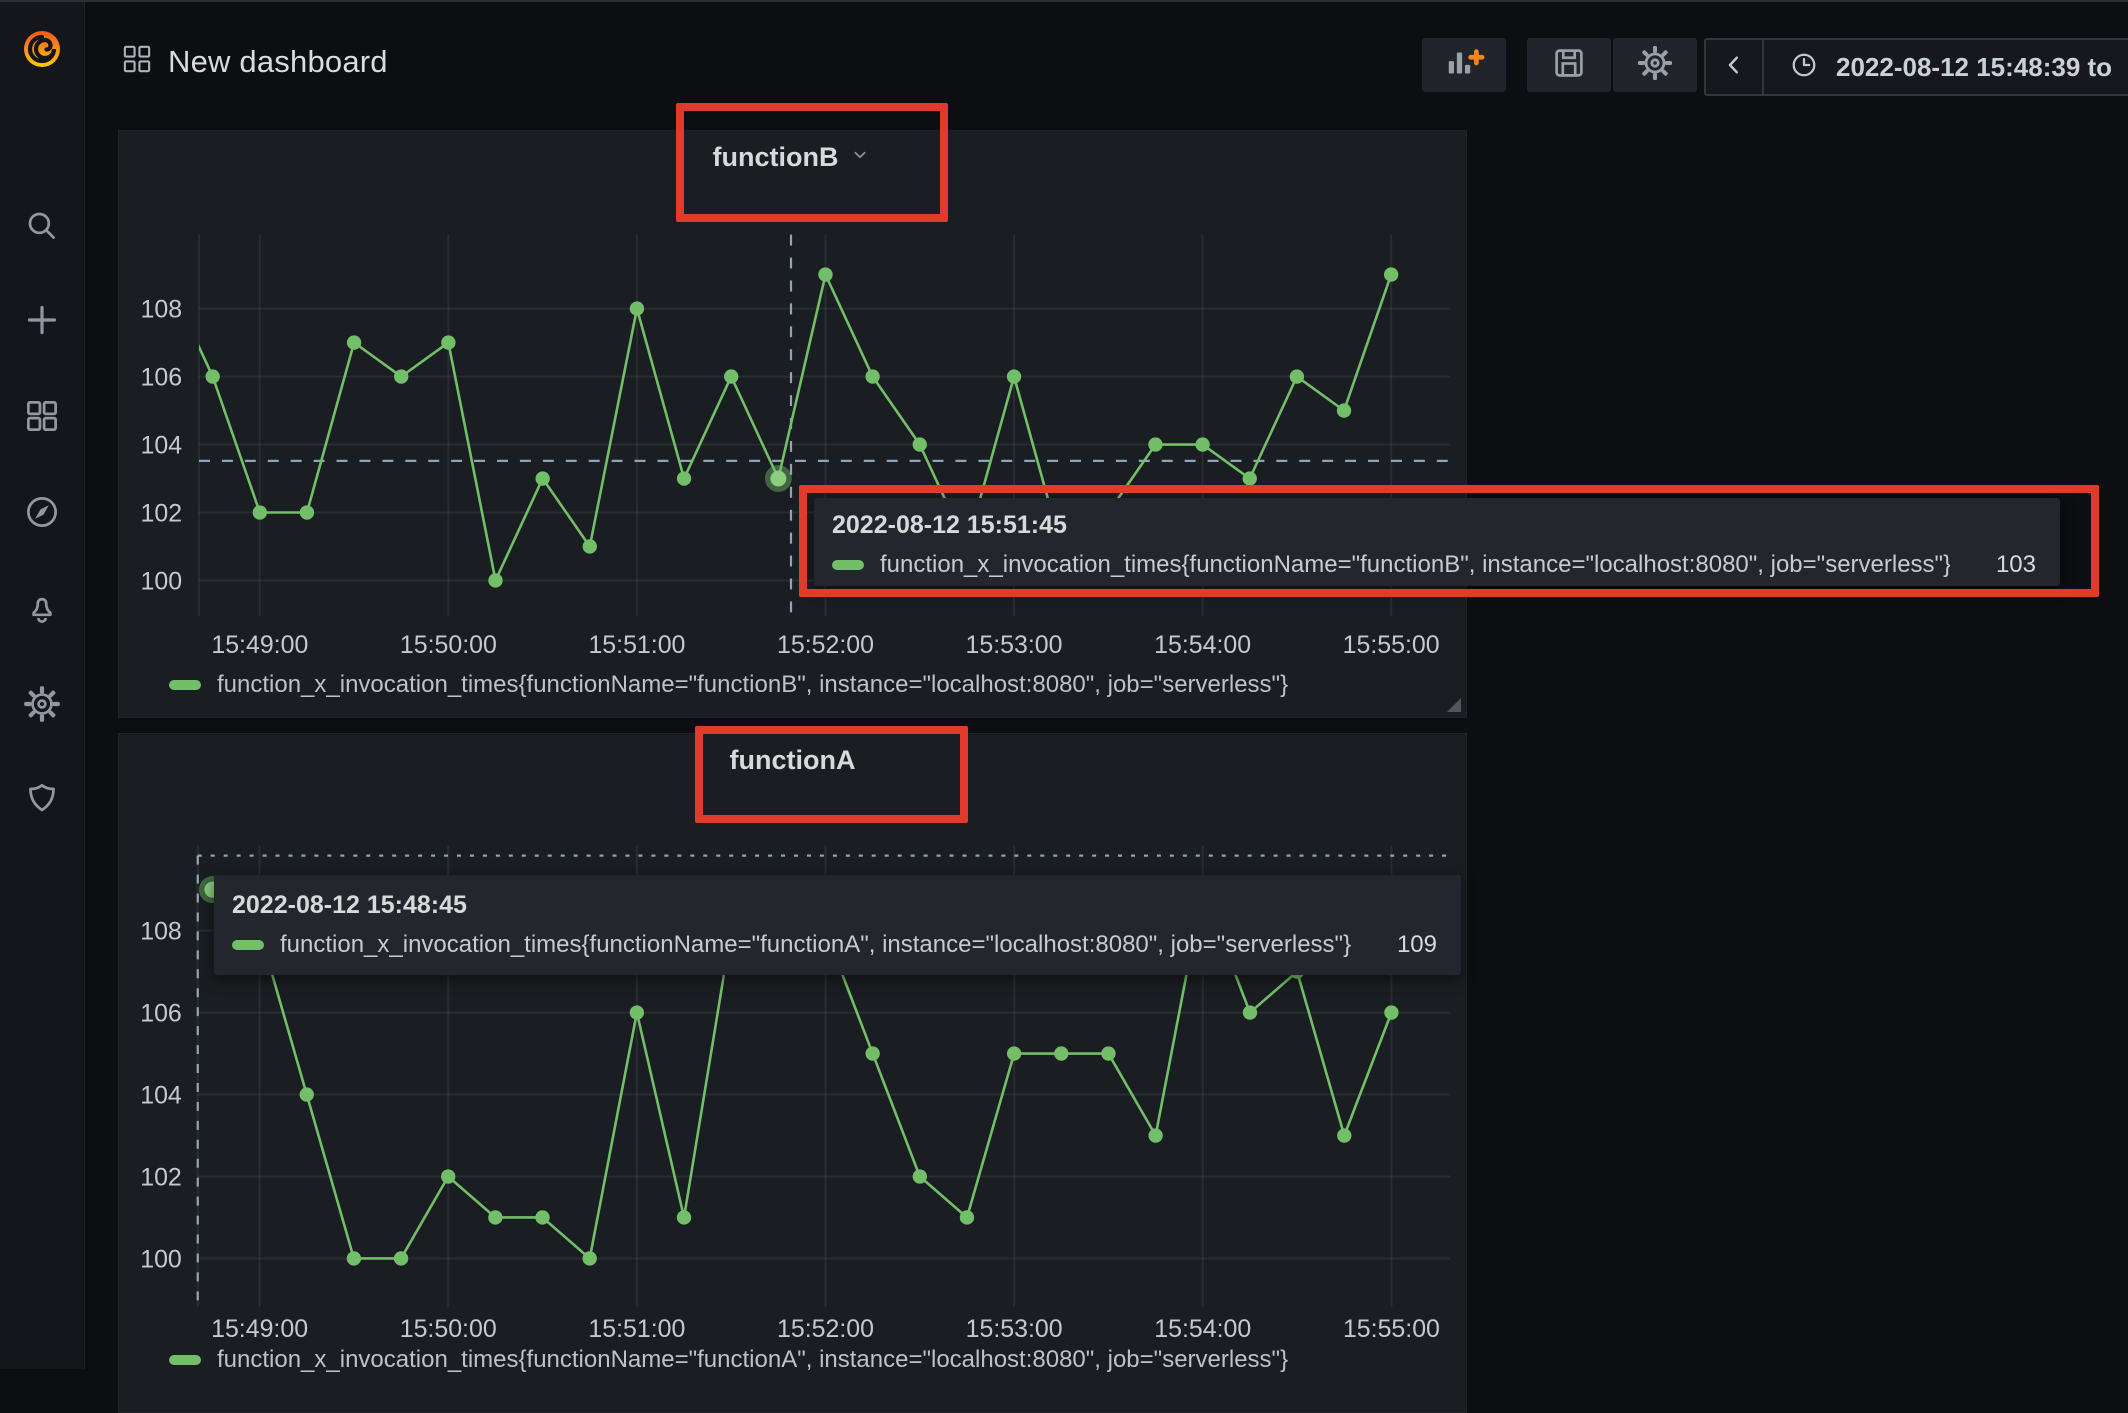 This screenshot has width=2128, height=1413. I want to click on sidebar-item-explore, so click(42, 514).